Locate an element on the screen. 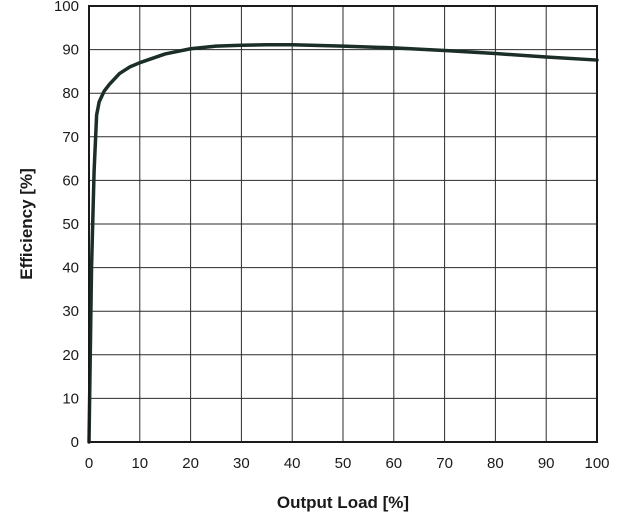  y-tick-label: 70 is located at coordinates (70, 137).